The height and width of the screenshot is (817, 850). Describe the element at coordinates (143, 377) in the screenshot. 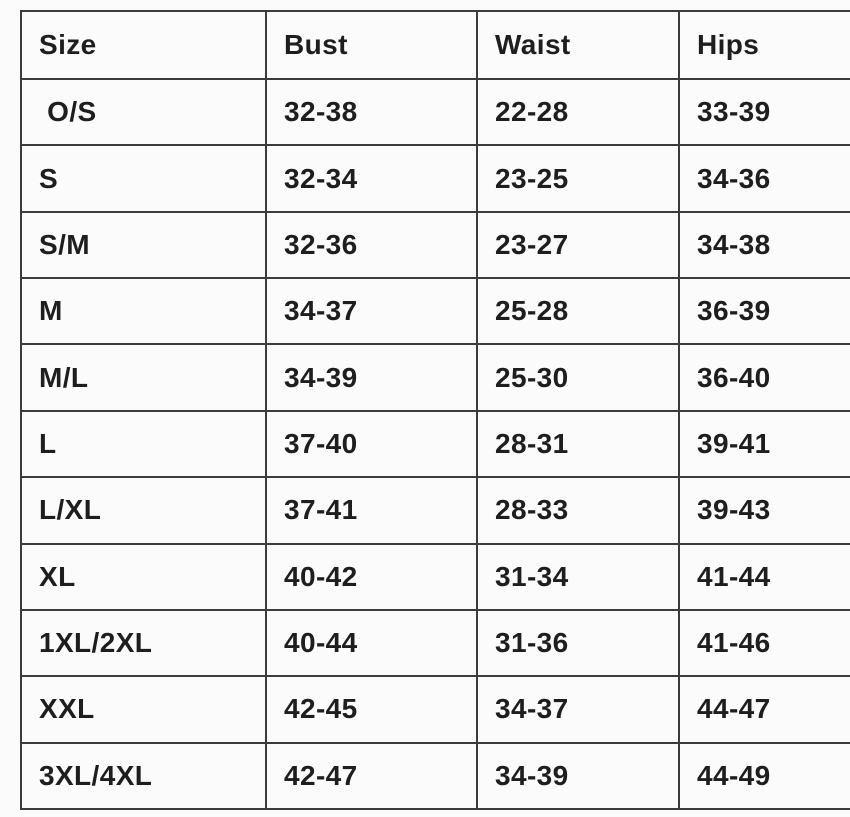

I see `cell-size: M/L` at that location.